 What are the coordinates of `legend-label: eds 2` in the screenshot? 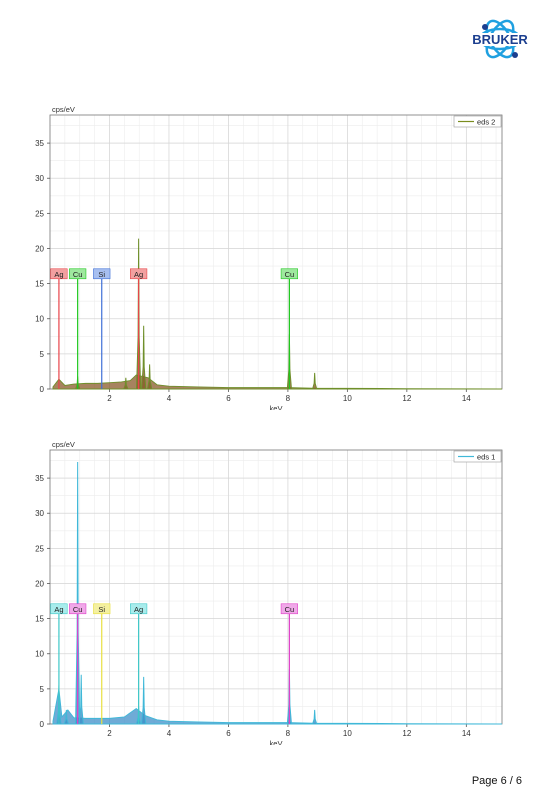 It's located at (486, 122).